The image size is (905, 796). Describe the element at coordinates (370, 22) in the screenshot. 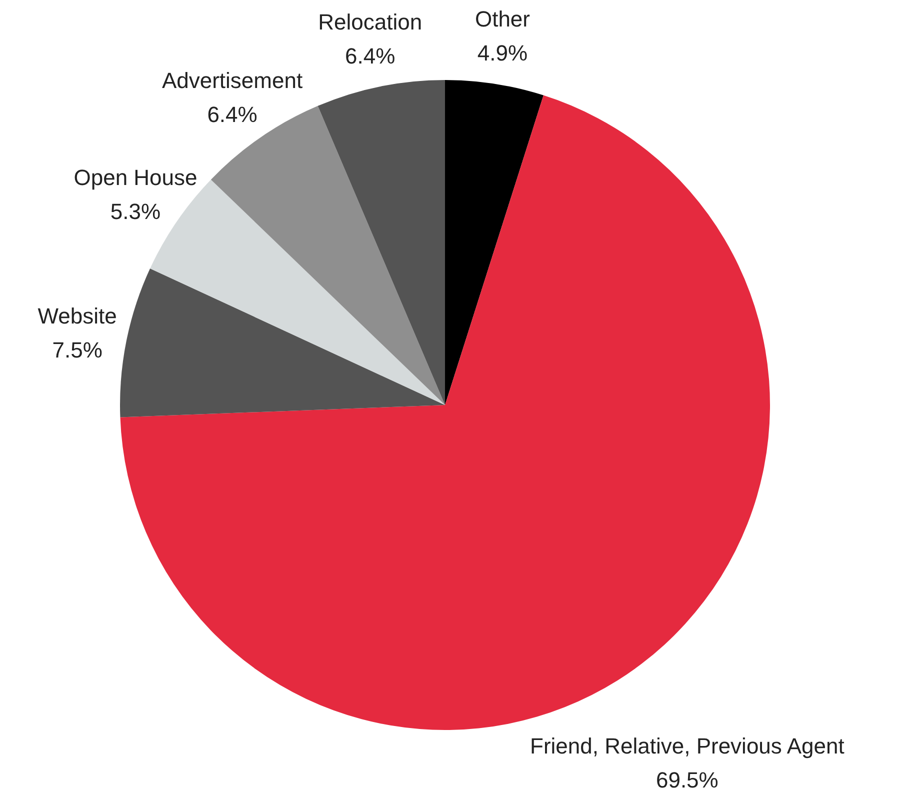

I see `slice-label: Relocation` at that location.